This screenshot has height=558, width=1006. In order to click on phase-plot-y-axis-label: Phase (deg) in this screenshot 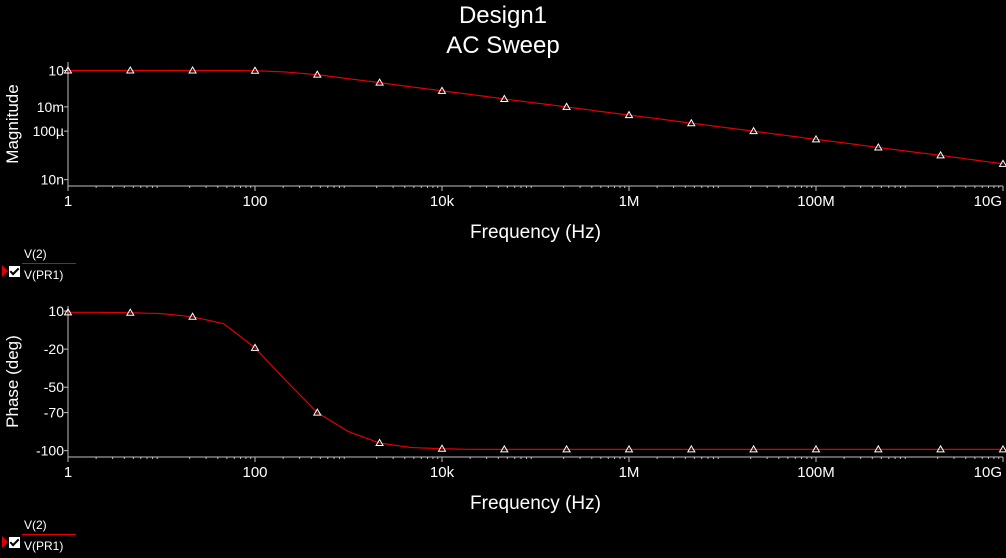, I will do `click(12, 381)`.